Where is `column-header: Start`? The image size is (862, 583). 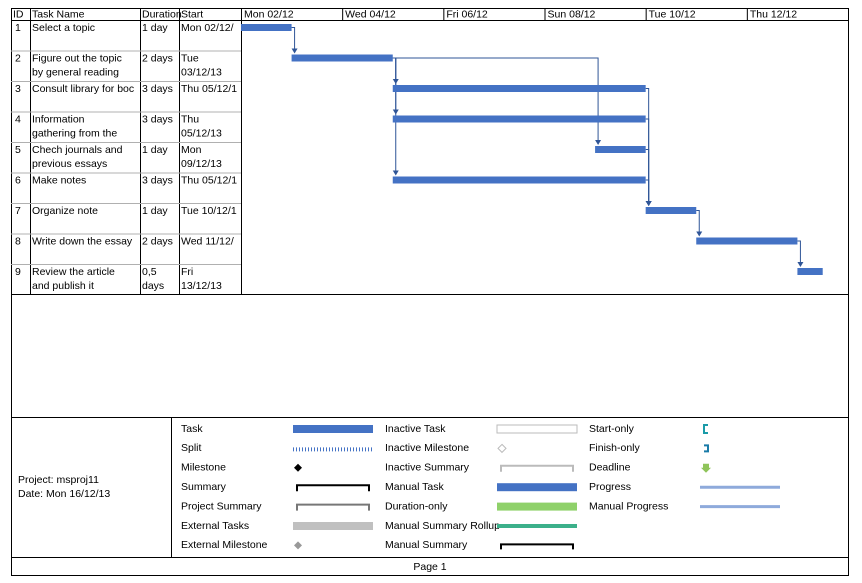 column-header: Start is located at coordinates (192, 14).